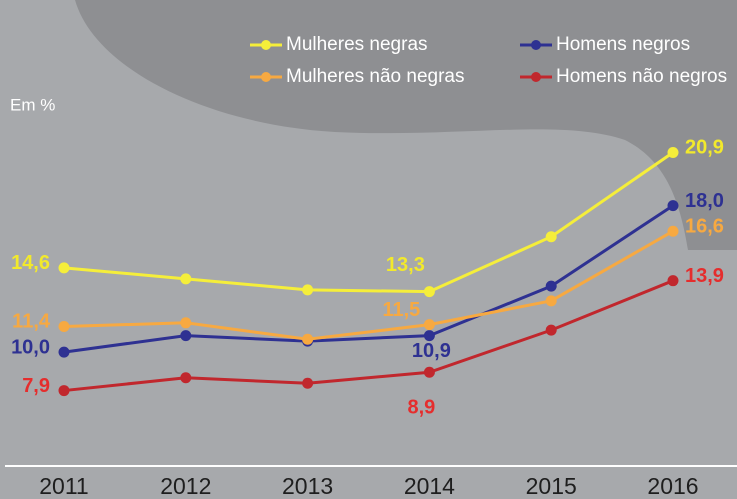  What do you see at coordinates (431, 351) in the screenshot?
I see `data-label: 10,9` at bounding box center [431, 351].